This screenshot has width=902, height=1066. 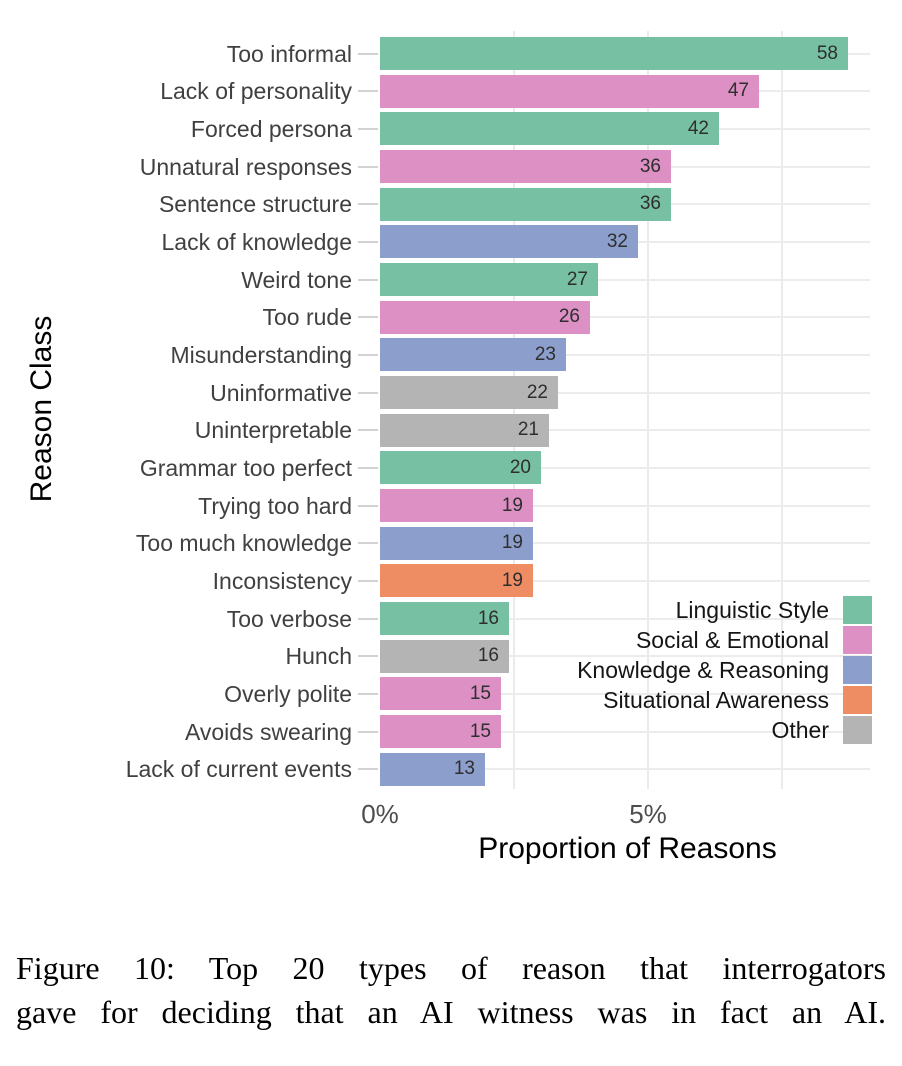 I want to click on bar-value-label: 15, so click(x=480, y=693).